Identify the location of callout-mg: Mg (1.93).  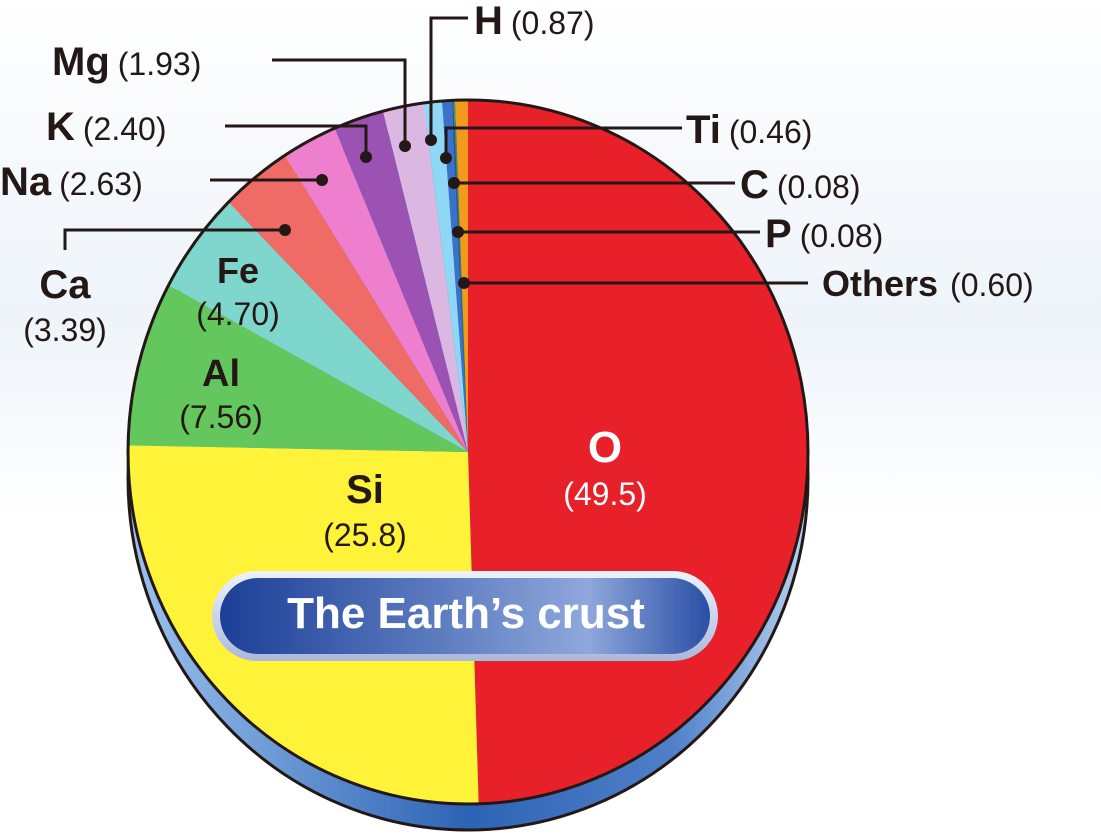
(126, 62).